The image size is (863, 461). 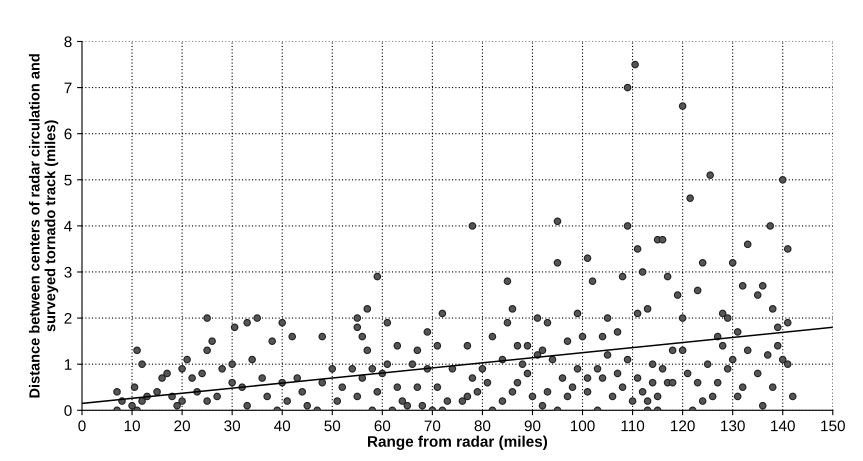 What do you see at coordinates (182, 426) in the screenshot?
I see `x-tick-label: 20` at bounding box center [182, 426].